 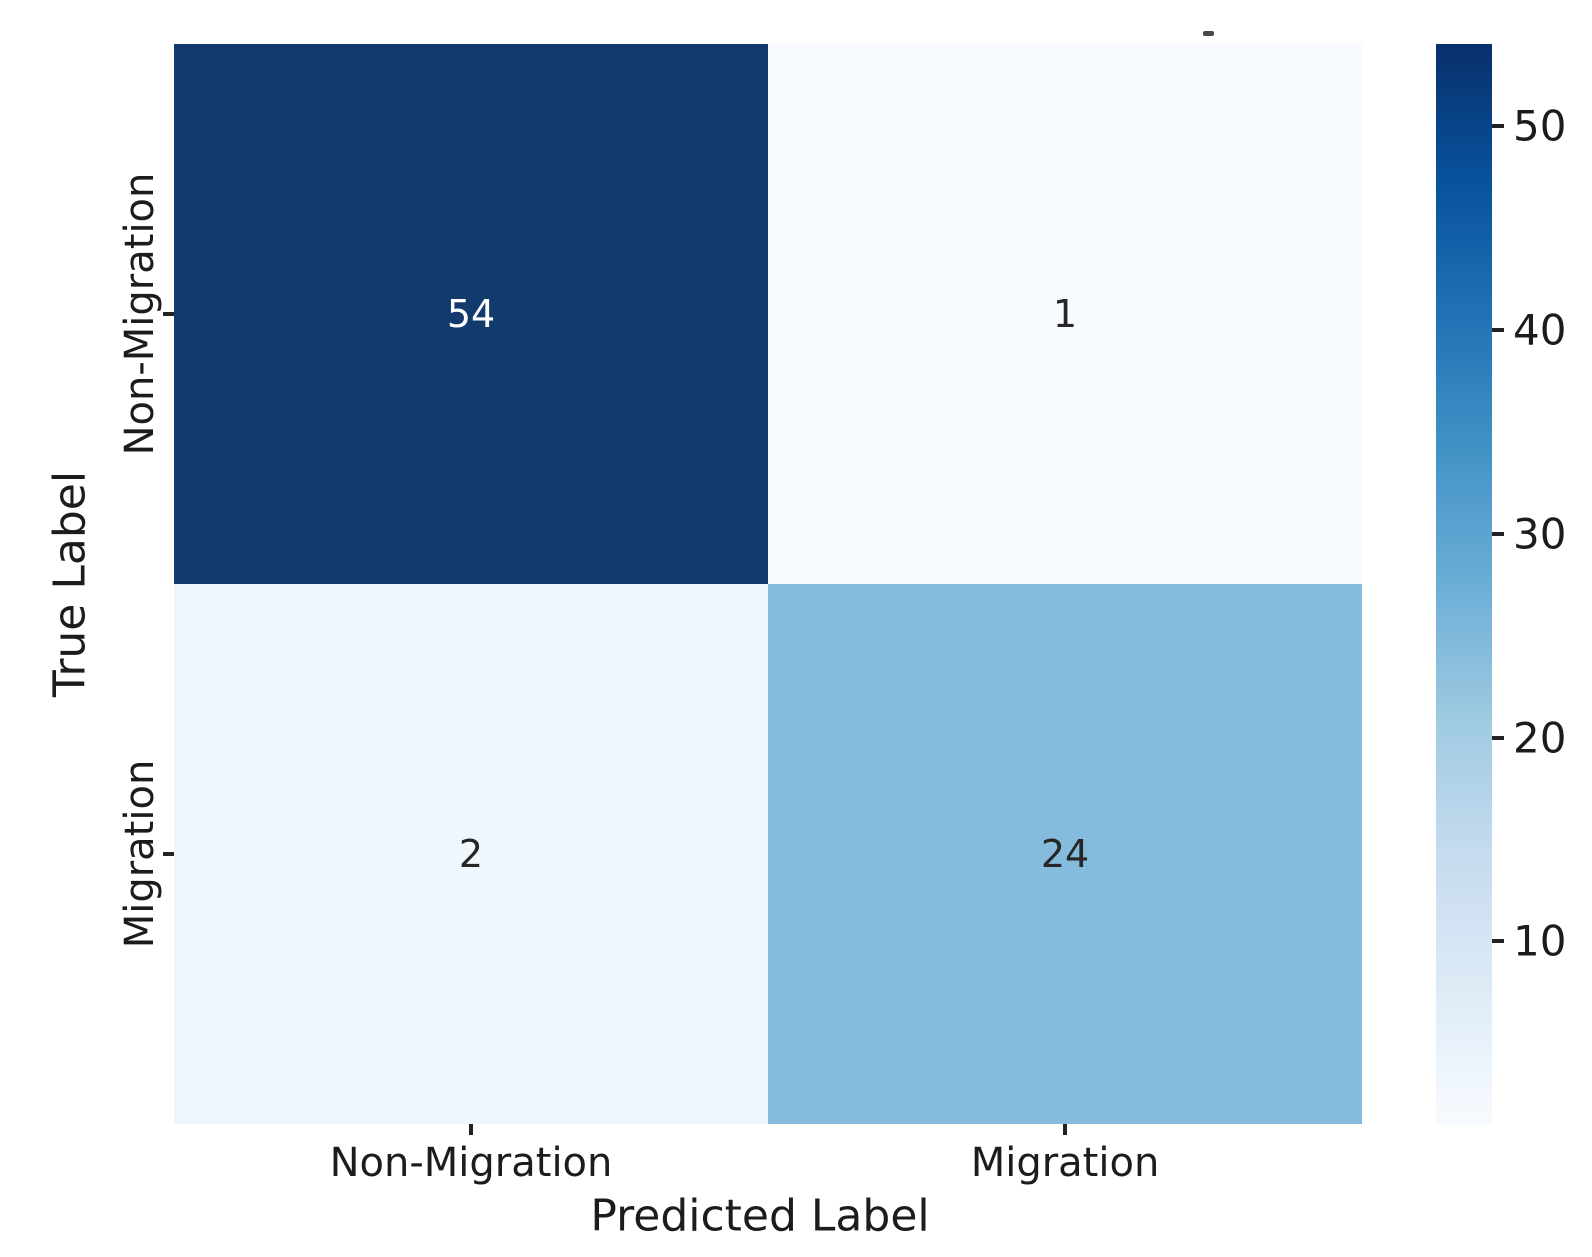 I want to click on cell-value: 2, so click(x=471, y=854).